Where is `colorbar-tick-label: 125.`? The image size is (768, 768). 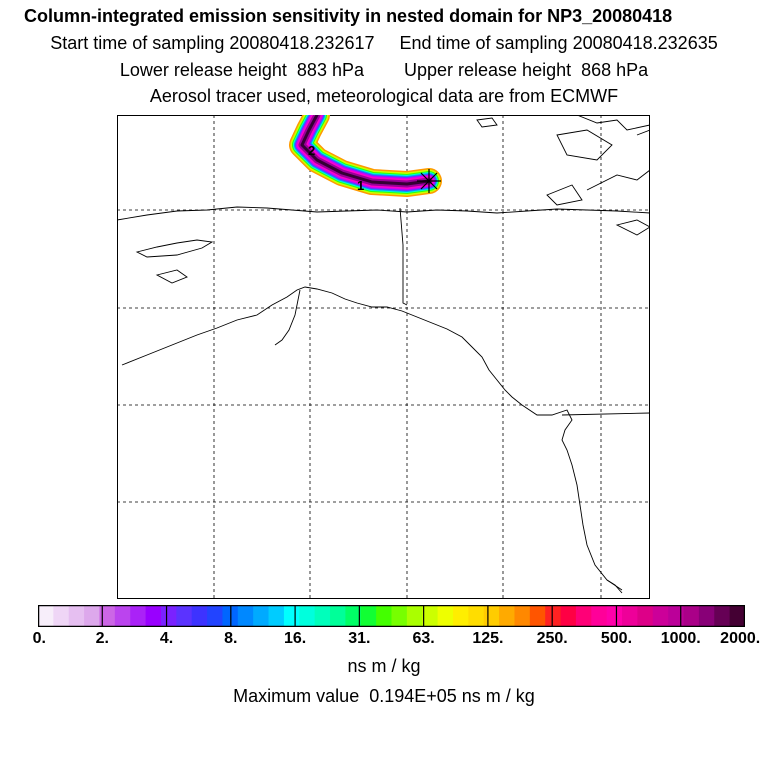 colorbar-tick-label: 125. is located at coordinates (488, 638).